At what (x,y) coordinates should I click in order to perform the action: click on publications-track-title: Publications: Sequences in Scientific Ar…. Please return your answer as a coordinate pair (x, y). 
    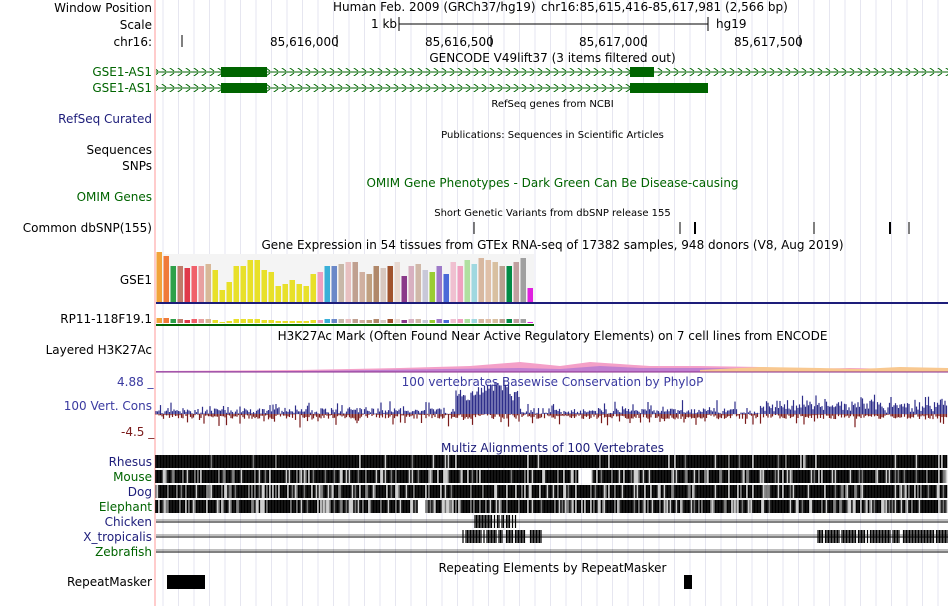
    Looking at the image, I should click on (552, 135).